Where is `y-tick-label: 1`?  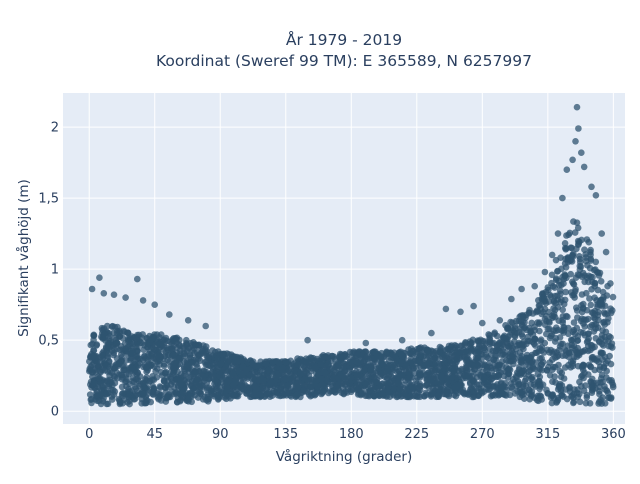 y-tick-label: 1 is located at coordinates (55, 270).